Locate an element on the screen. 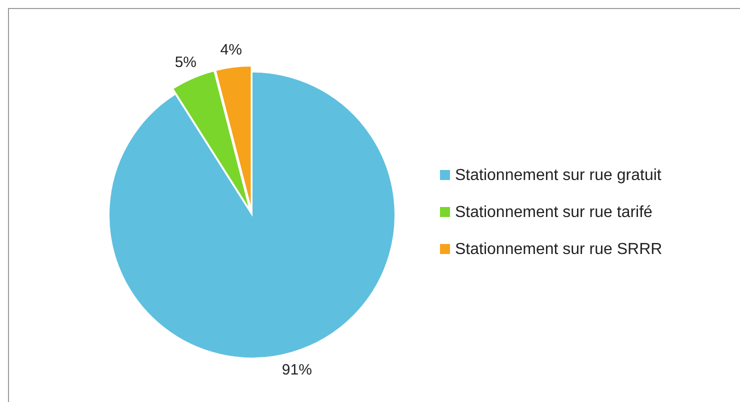 This screenshot has width=740, height=402. data-label: 5% is located at coordinates (185, 62).